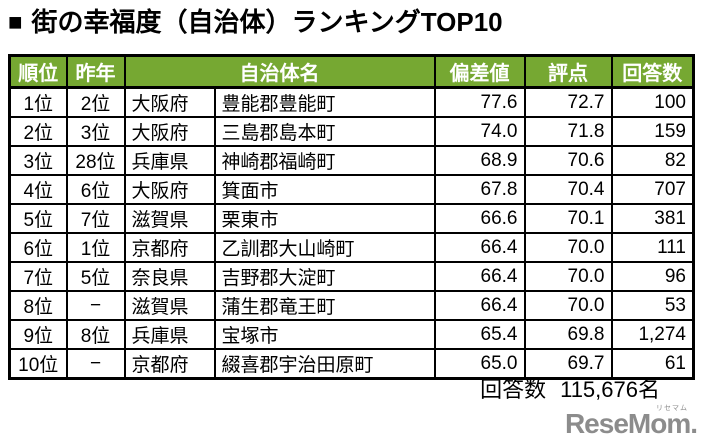 The image size is (703, 444). Describe the element at coordinates (95, 334) in the screenshot. I see `last-year-cell: 8位` at that location.